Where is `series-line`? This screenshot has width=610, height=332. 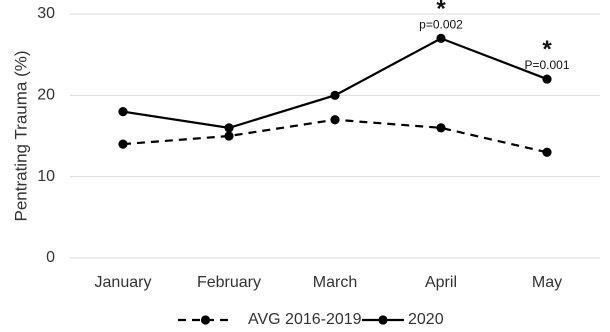
series-line is located at coordinates (335, 136).